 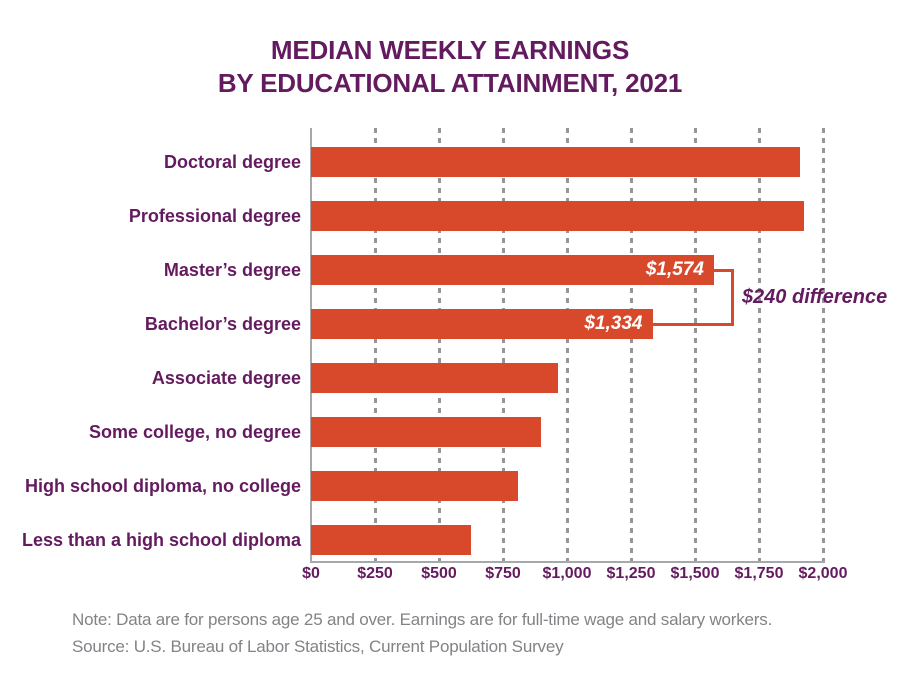 I want to click on category-label: Bachelor’s degree, so click(x=222, y=324).